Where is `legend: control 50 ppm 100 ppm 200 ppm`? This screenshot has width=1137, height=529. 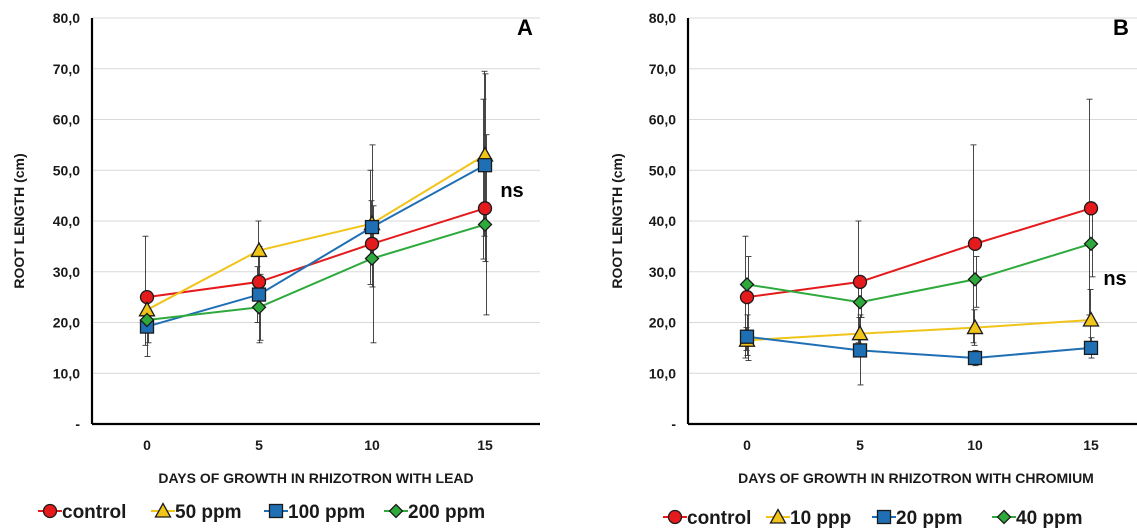
legend: control 50 ppm 100 ppm 200 ppm is located at coordinates (261, 512).